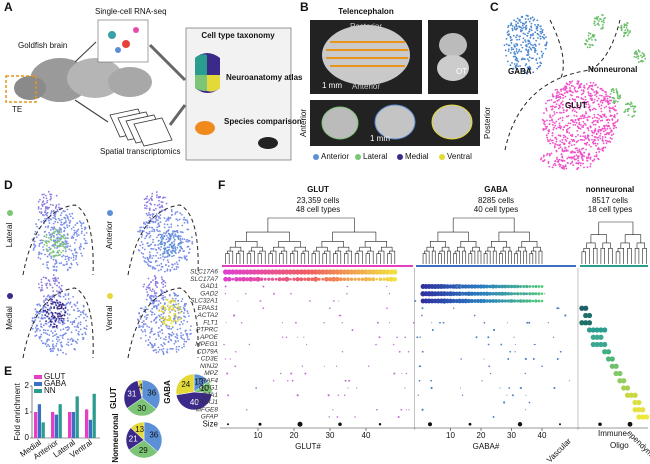 This screenshot has width=650, height=464. Describe the element at coordinates (141, 408) in the screenshot. I see `data-label: 30` at that location.